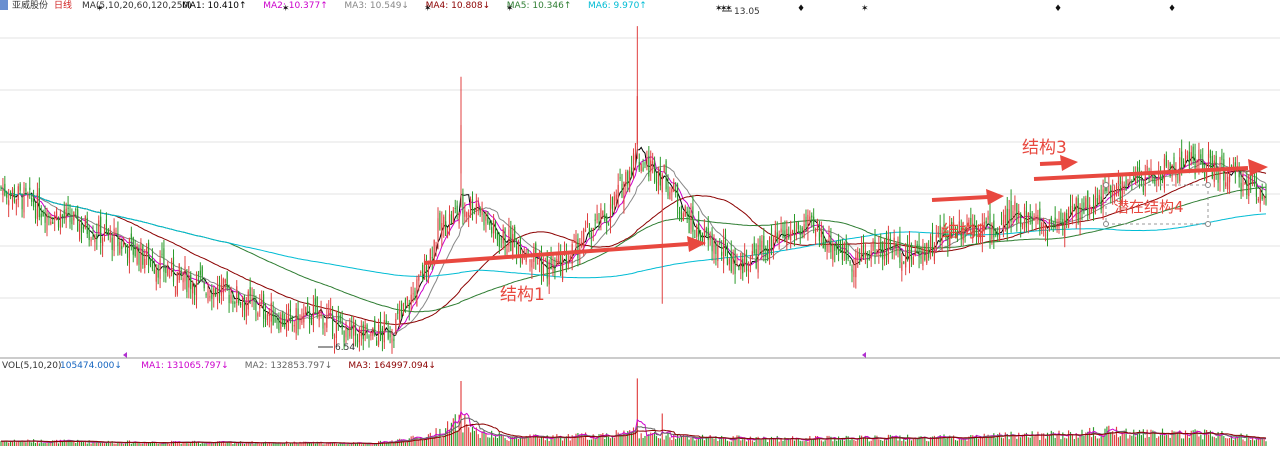 Image resolution: width=1280 pixels, height=449 pixels. I want to click on structure-2-label: 结构2, so click(964, 232).